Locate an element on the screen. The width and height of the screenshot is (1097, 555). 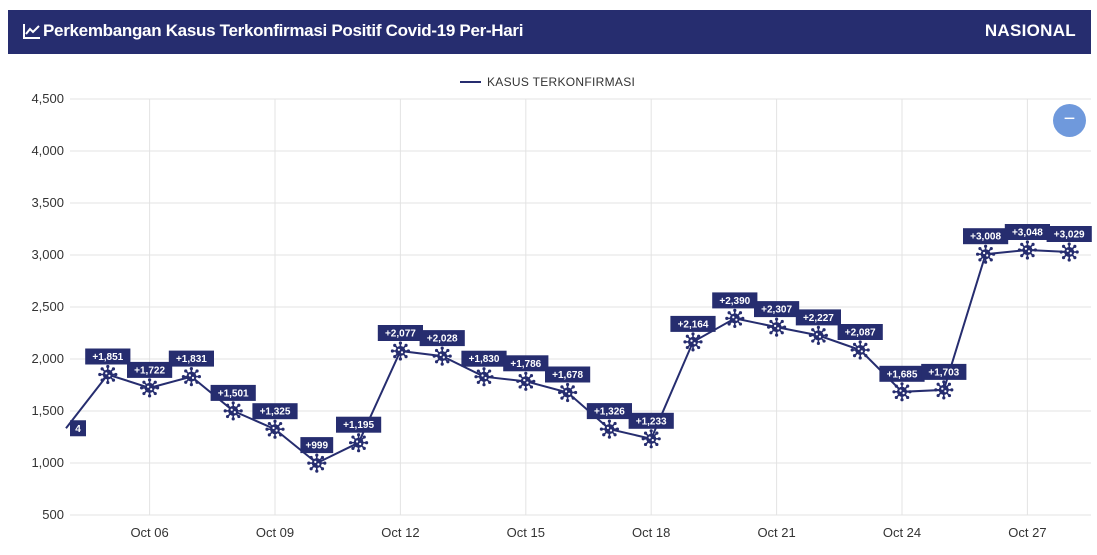
data-label: +3,048 is located at coordinates (1027, 232).